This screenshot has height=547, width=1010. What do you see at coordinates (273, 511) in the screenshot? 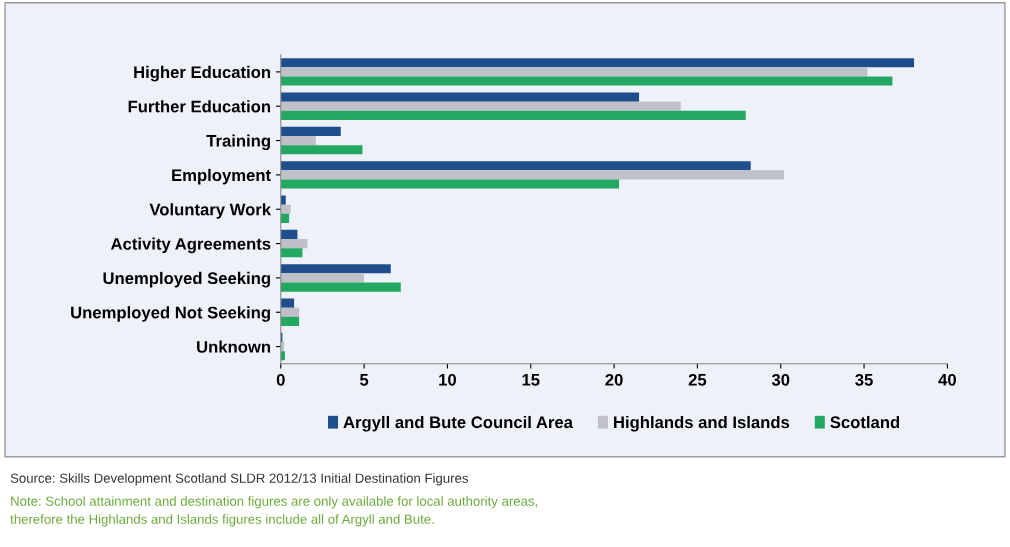
I see `text: Note: School attainment and destination figures are only available for local authority areas, therefore the Highlands and Islands figures include all of Argyll and Bute.` at bounding box center [273, 511].